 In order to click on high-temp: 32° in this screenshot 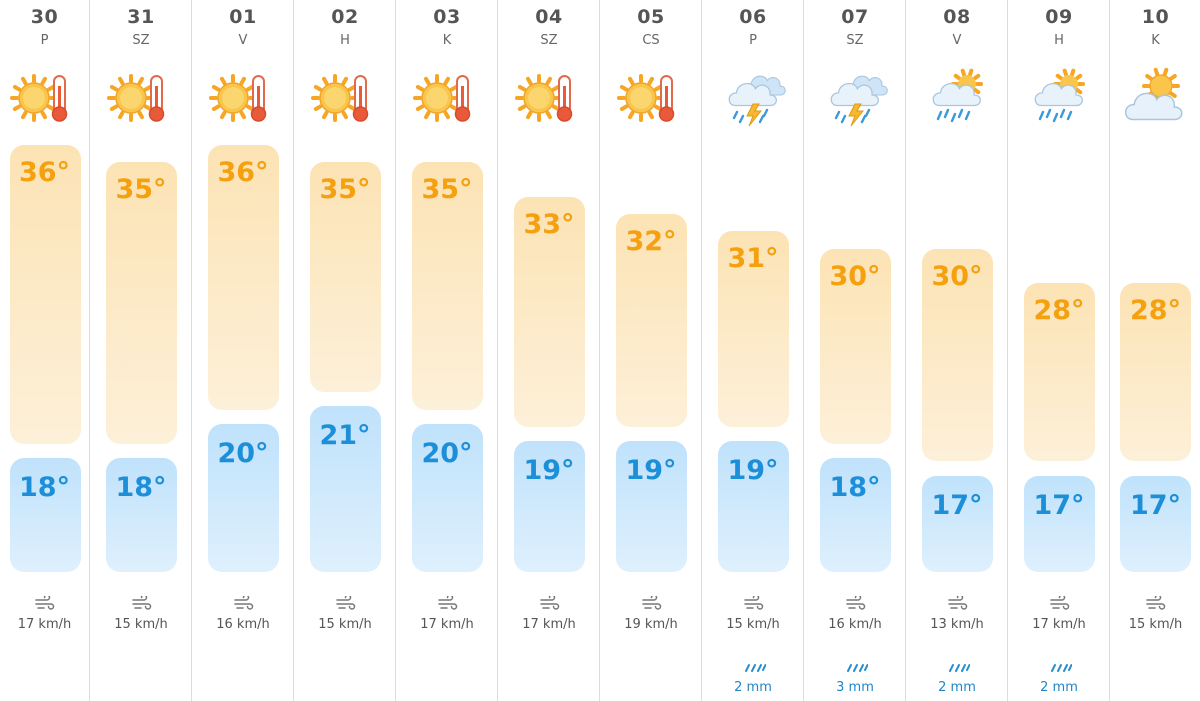, I will do `click(651, 241)`.